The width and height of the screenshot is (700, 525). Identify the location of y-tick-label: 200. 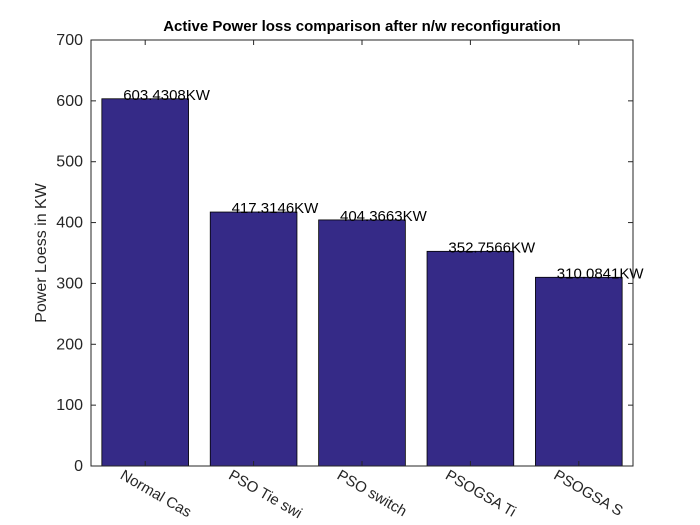
(69, 344).